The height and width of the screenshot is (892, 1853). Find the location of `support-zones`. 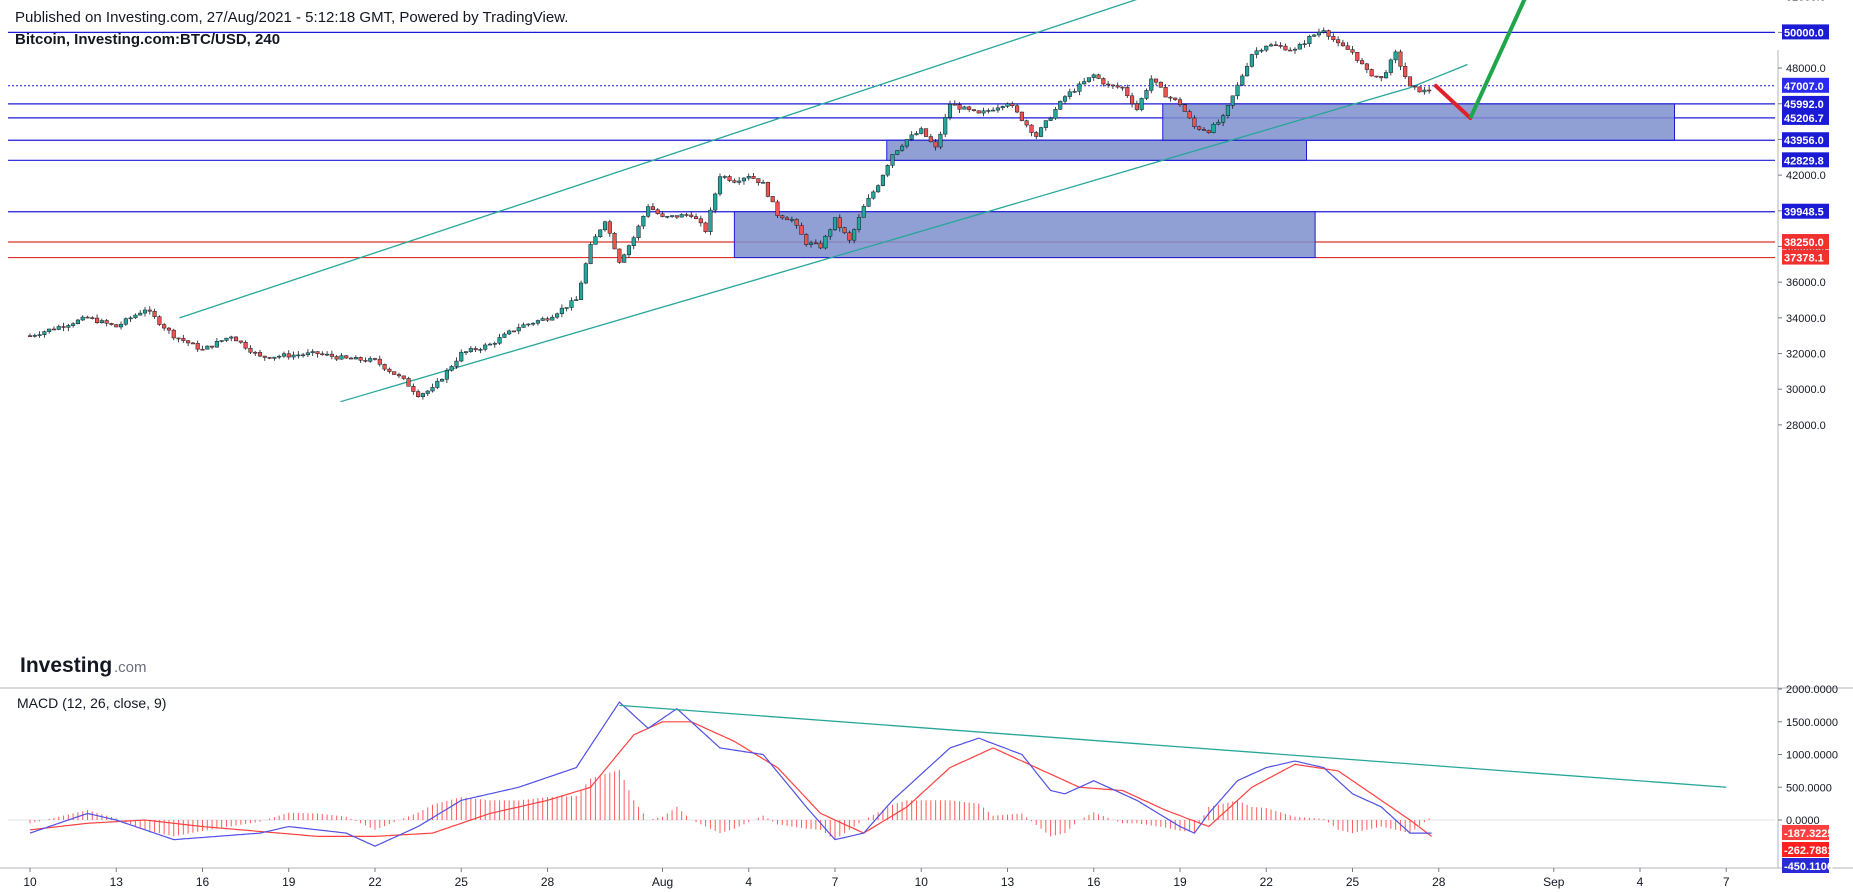

support-zones is located at coordinates (1204, 181).